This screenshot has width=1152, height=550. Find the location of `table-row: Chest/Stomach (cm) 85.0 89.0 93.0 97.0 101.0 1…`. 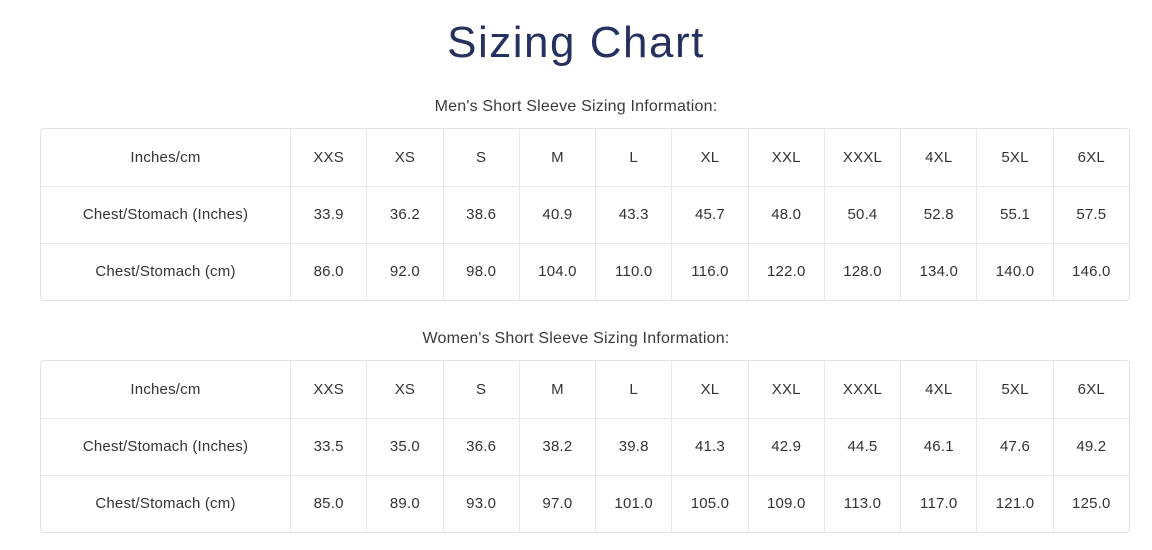

table-row: Chest/Stomach (cm) 85.0 89.0 93.0 97.0 101.0 1… is located at coordinates (585, 503).